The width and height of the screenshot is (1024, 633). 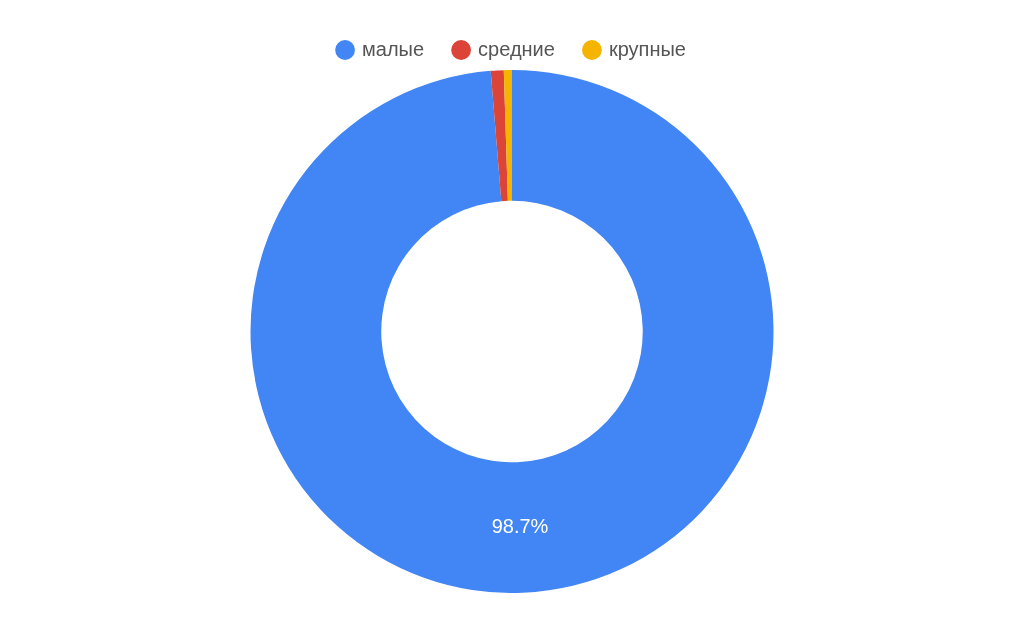 What do you see at coordinates (393, 48) in the screenshot?
I see `legend-label: малые` at bounding box center [393, 48].